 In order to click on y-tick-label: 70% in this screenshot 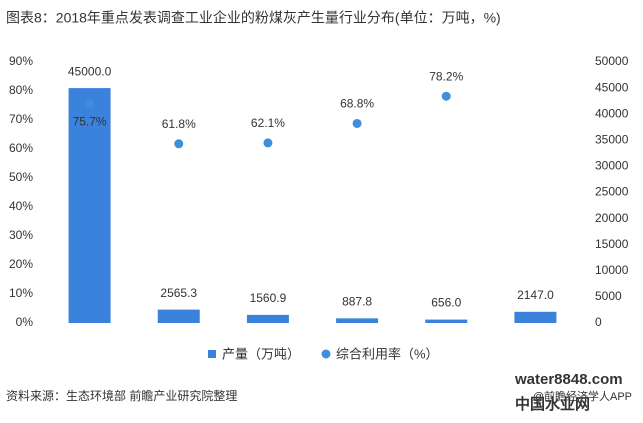, I will do `click(21, 119)`.